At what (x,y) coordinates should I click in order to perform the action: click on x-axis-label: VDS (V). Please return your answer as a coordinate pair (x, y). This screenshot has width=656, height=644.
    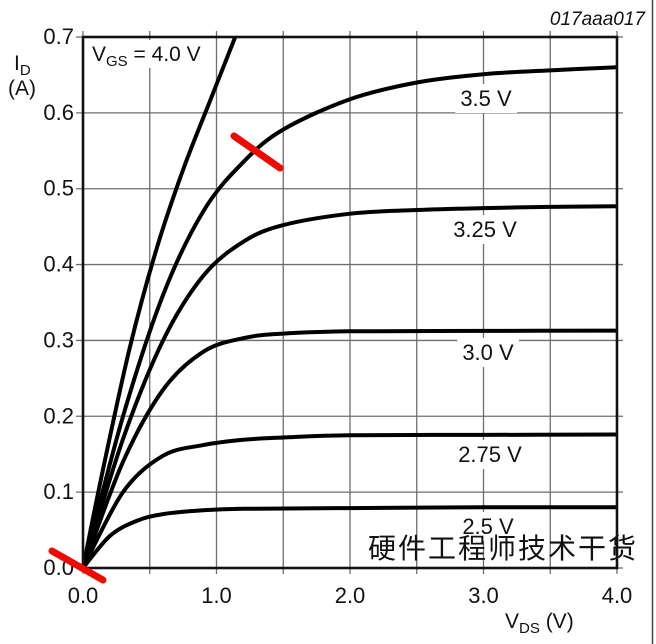
    Looking at the image, I should click on (539, 623).